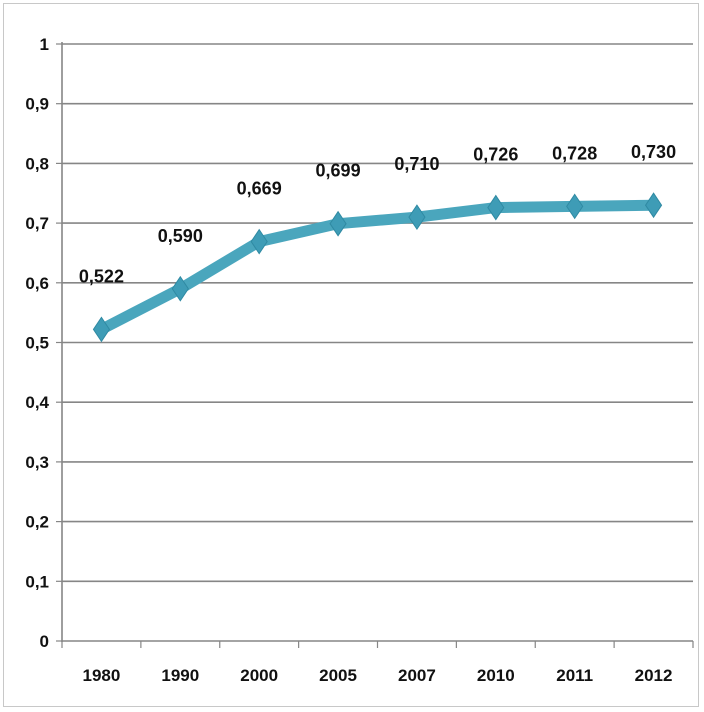  Describe the element at coordinates (417, 675) in the screenshot. I see `x-tick-label: 2007` at that location.